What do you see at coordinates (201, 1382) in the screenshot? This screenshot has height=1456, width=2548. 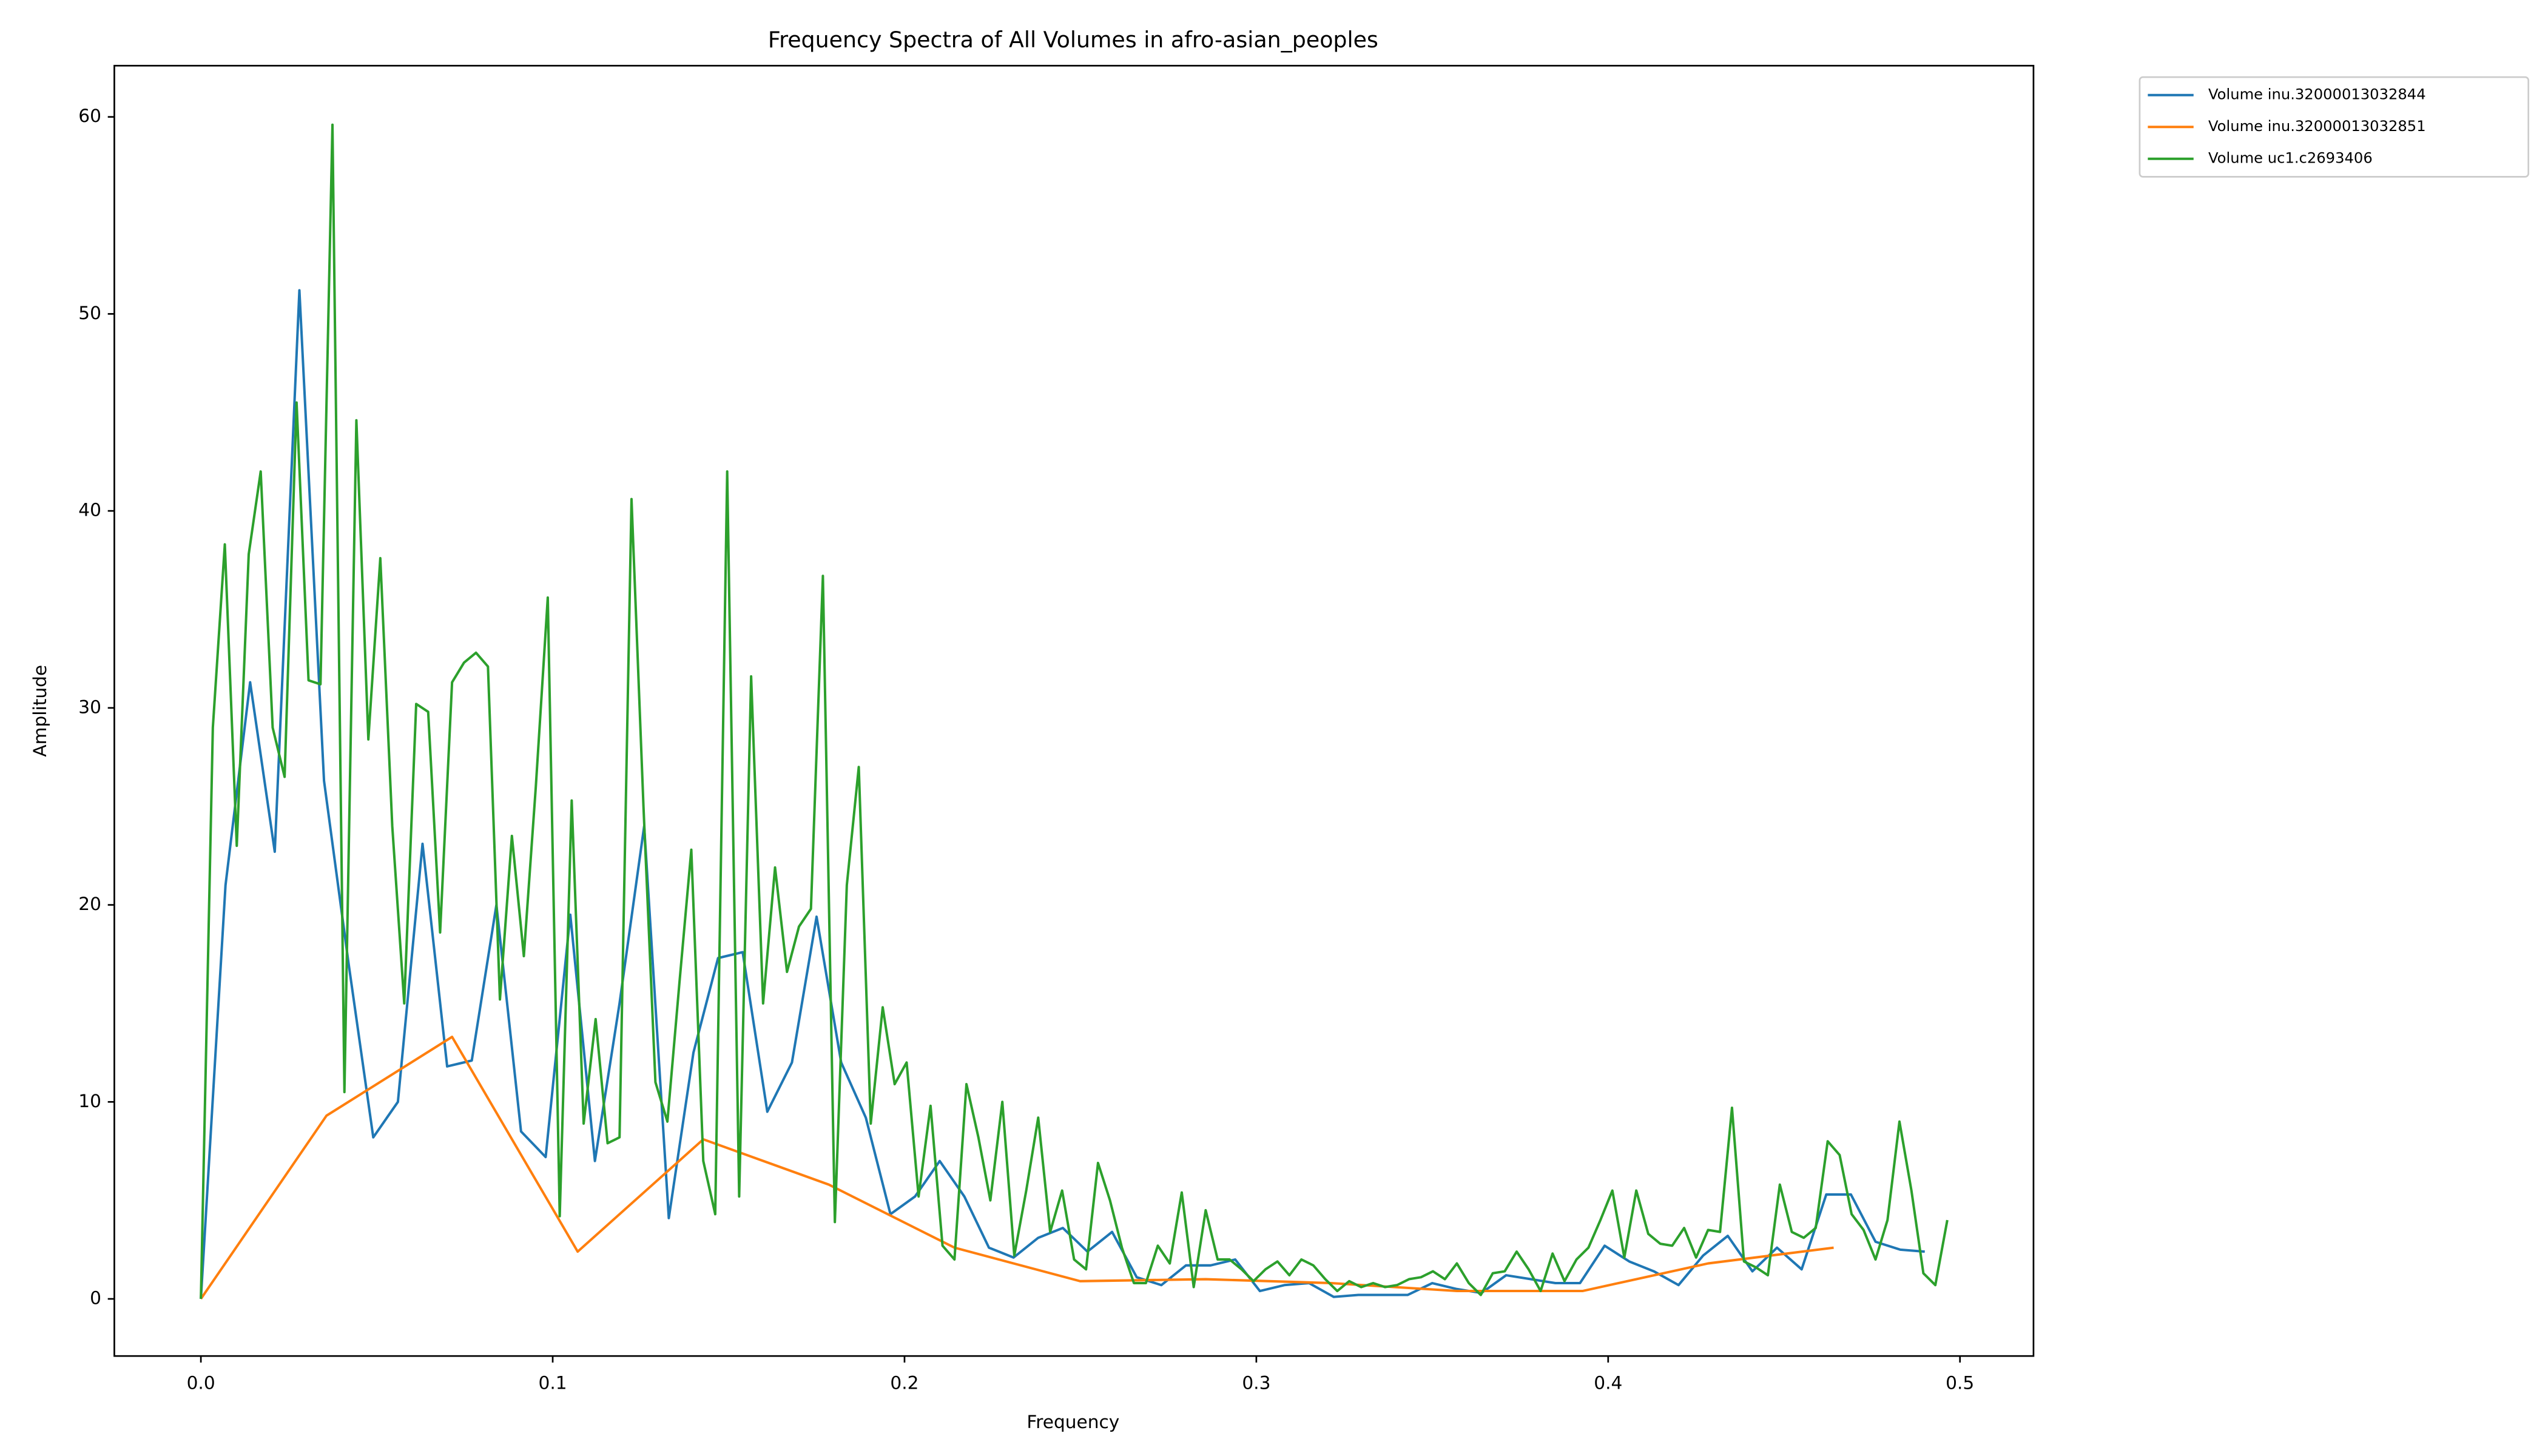 I see `x-tick-label: 0.0` at bounding box center [201, 1382].